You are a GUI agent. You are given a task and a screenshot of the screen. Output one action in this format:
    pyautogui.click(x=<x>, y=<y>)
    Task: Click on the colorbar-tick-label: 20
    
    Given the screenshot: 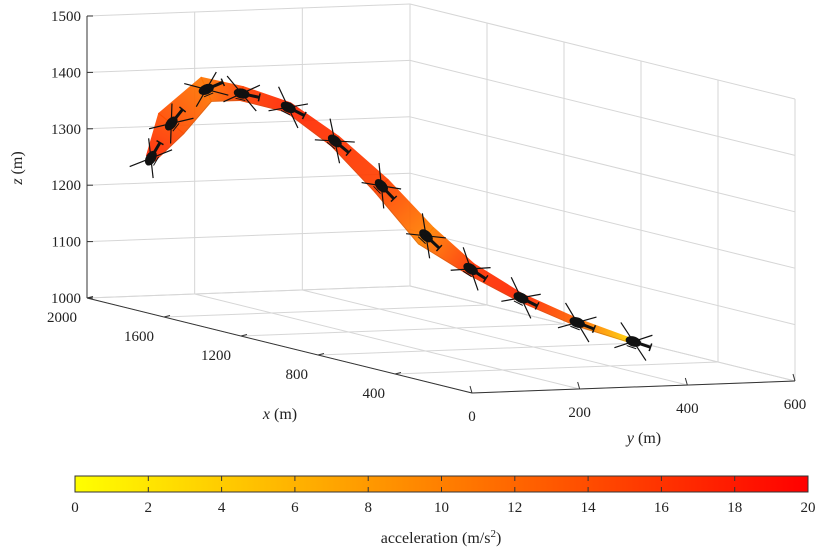 What is the action you would take?
    pyautogui.click(x=808, y=508)
    